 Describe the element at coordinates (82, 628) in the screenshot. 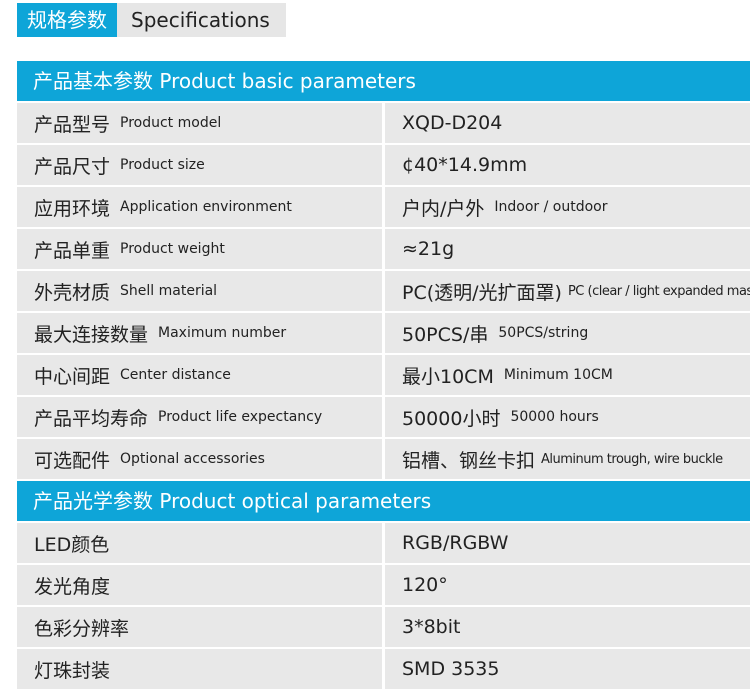

I see `param-name-cn: 色彩分辨率` at that location.